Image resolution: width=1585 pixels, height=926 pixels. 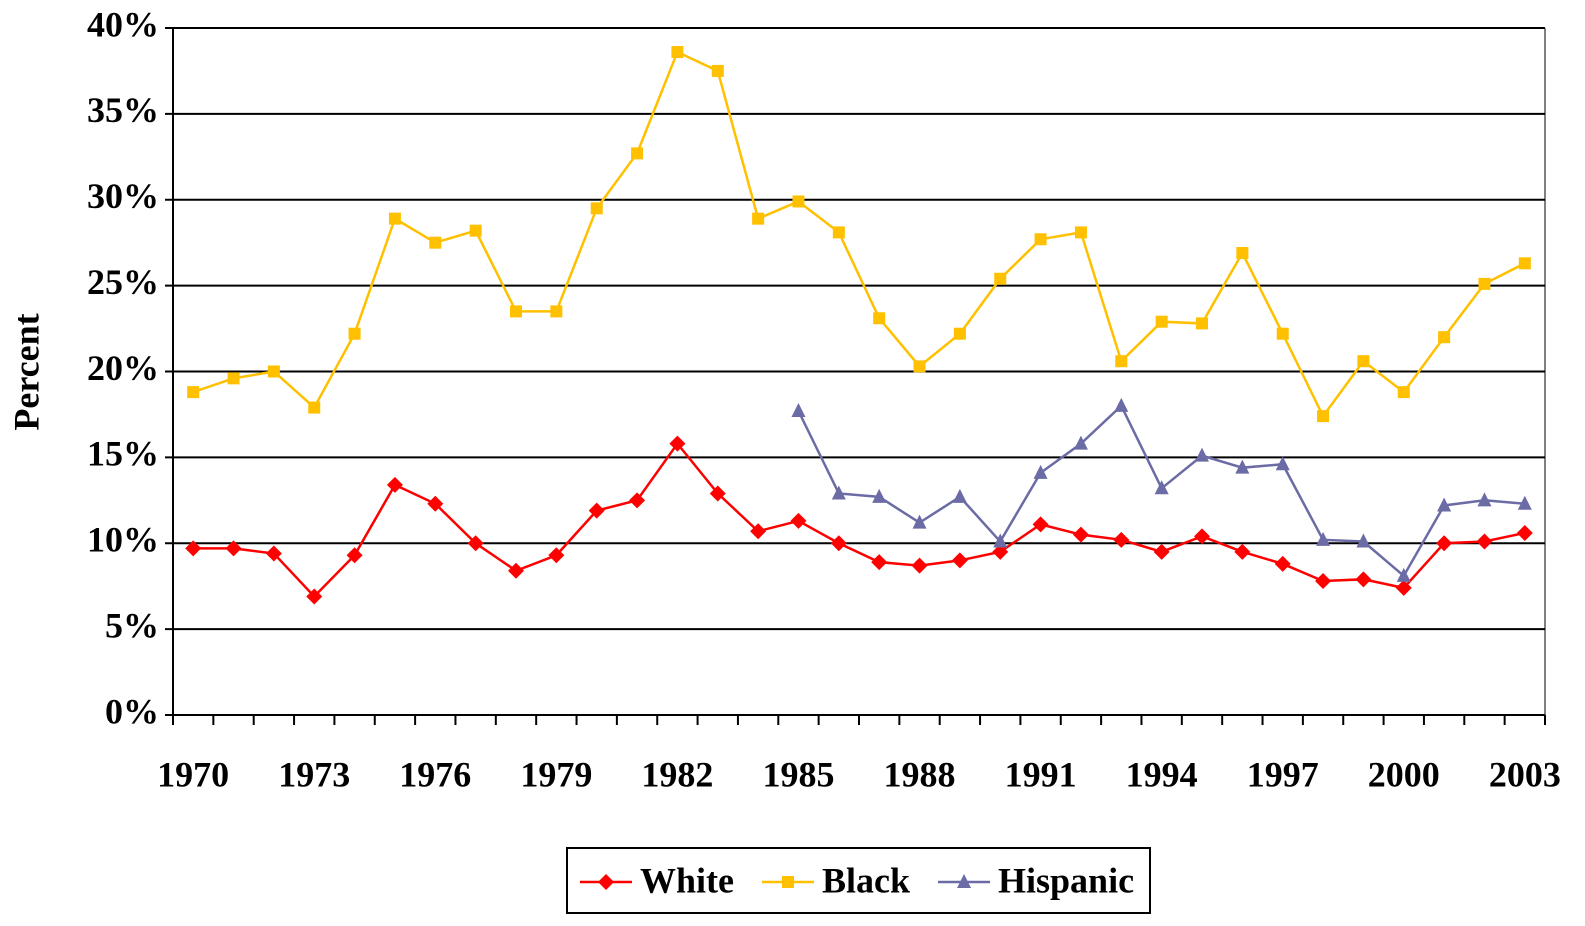 What do you see at coordinates (677, 774) in the screenshot?
I see `x-tick-label: 1982` at bounding box center [677, 774].